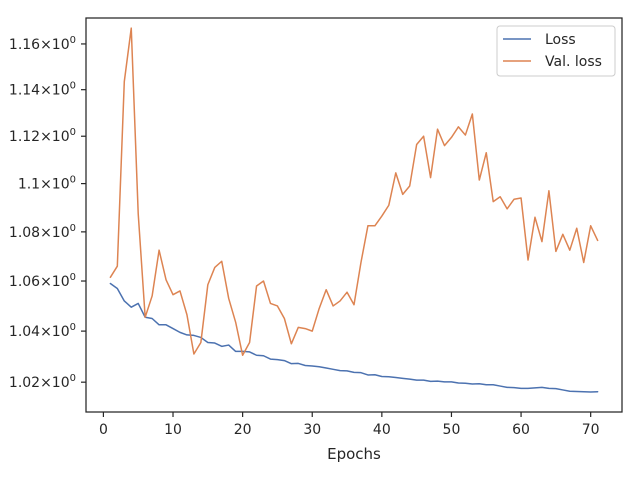  Describe the element at coordinates (42, 136) in the screenshot. I see `y-tick-label: 1.12×100` at that location.